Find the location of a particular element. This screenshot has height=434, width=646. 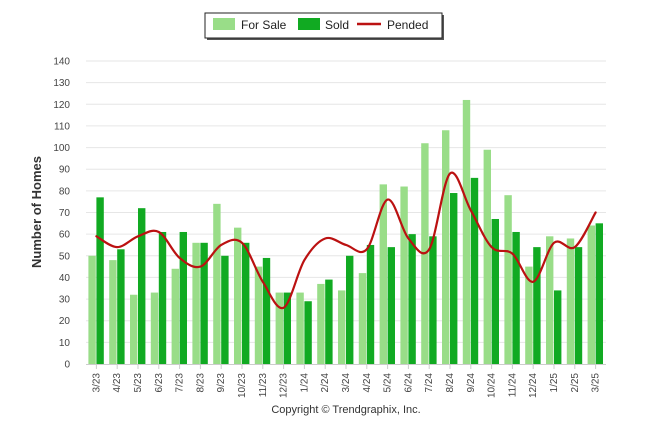

y-axis-ticks: 0 10 20 30 40 50 60 70 80 90 100 110 120 130 140 is located at coordinates (61, 214).